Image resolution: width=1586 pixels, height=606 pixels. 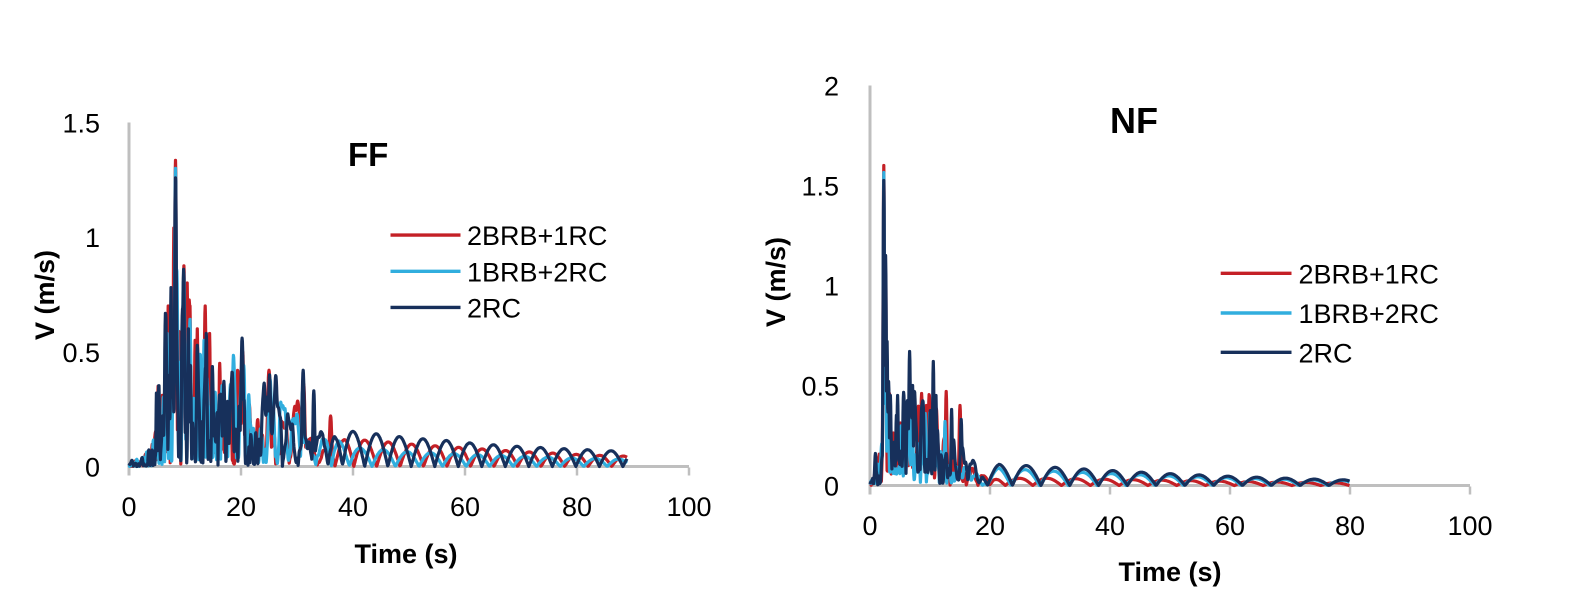 What do you see at coordinates (1134, 120) in the screenshot?
I see `svg-text: NF` at bounding box center [1134, 120].